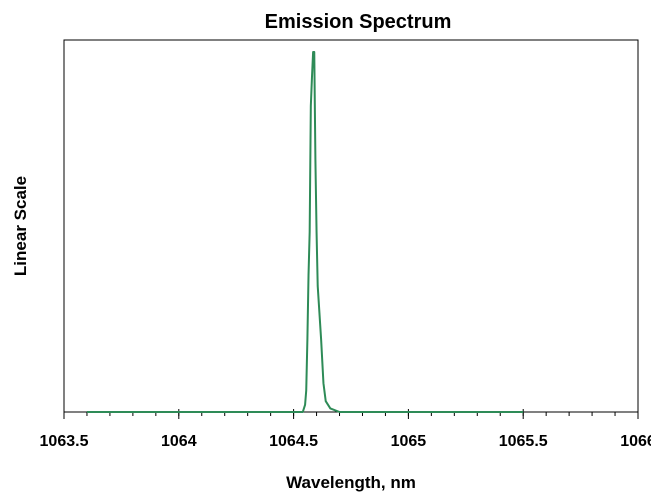  What do you see at coordinates (351, 482) in the screenshot?
I see `x-axis-label: Wavelength, nm` at bounding box center [351, 482].